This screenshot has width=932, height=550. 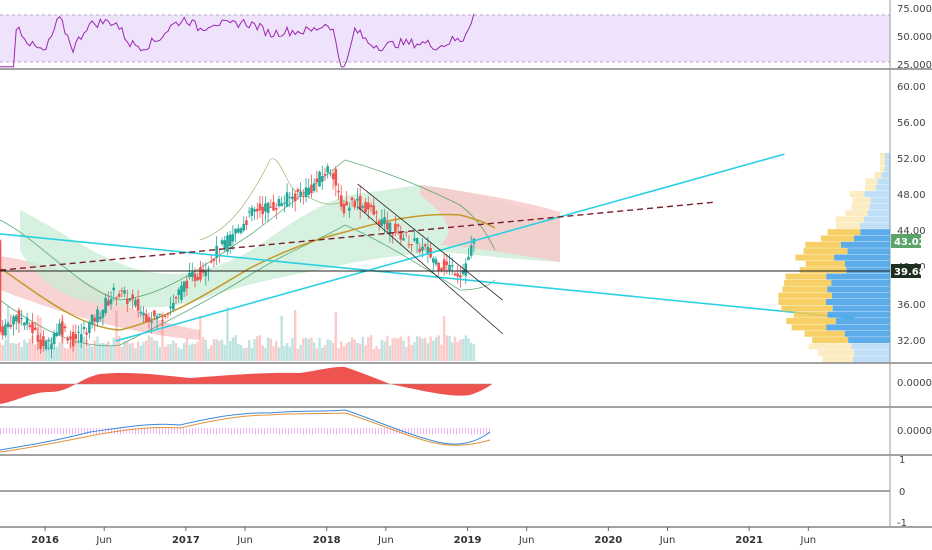 What do you see at coordinates (385, 540) in the screenshot?
I see `time-label-5: Jun` at bounding box center [385, 540].